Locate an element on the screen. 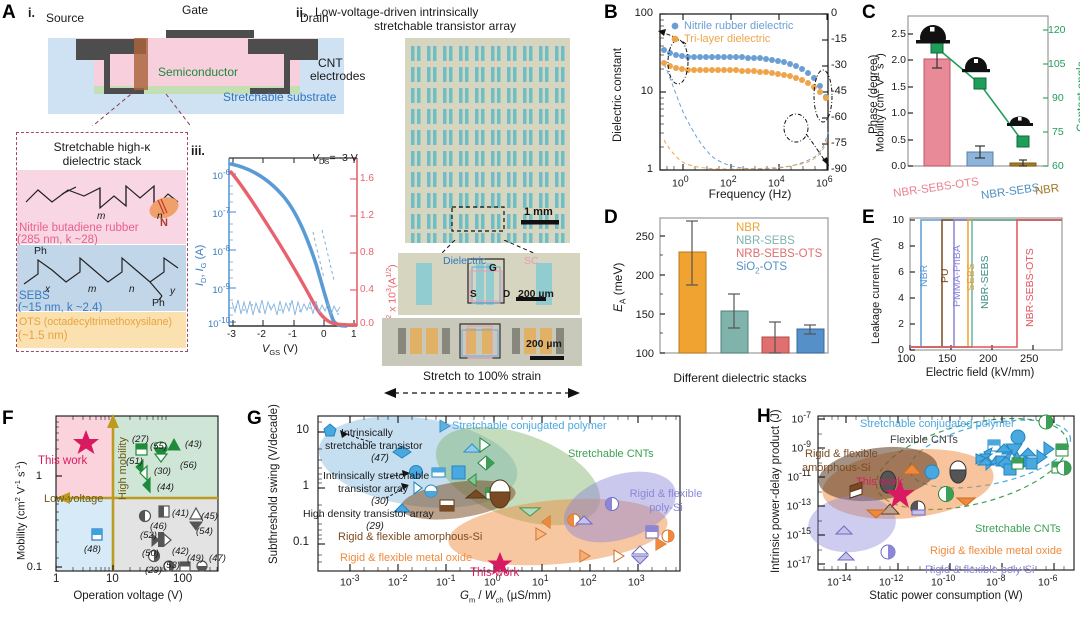 Image resolution: width=1080 pixels, height=624 pixels. sebs-polymer-structure is located at coordinates (101, 278).